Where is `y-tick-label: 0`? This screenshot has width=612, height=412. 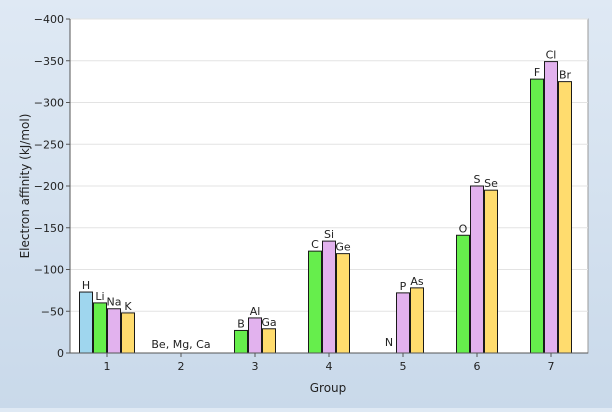 y-tick-label: 0 is located at coordinates (60, 353).